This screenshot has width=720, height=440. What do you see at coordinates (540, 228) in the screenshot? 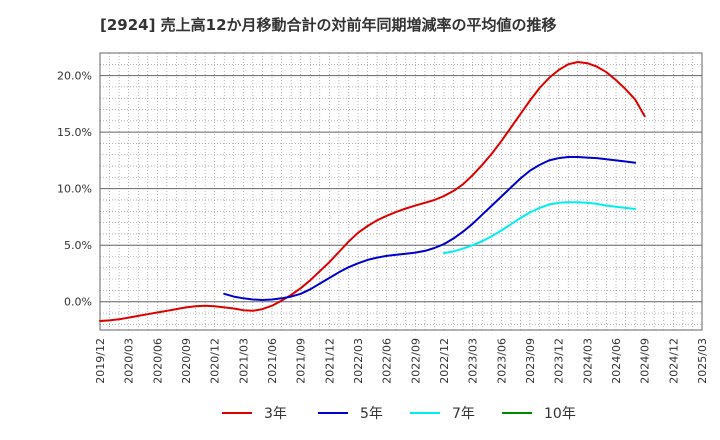
I see `series-line-7年` at bounding box center [540, 228].